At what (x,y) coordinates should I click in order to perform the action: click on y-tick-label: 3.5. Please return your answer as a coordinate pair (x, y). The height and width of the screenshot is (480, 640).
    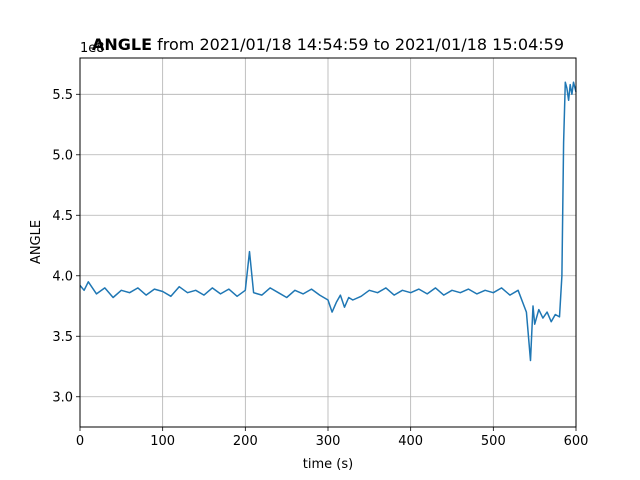
    Looking at the image, I should click on (62, 337).